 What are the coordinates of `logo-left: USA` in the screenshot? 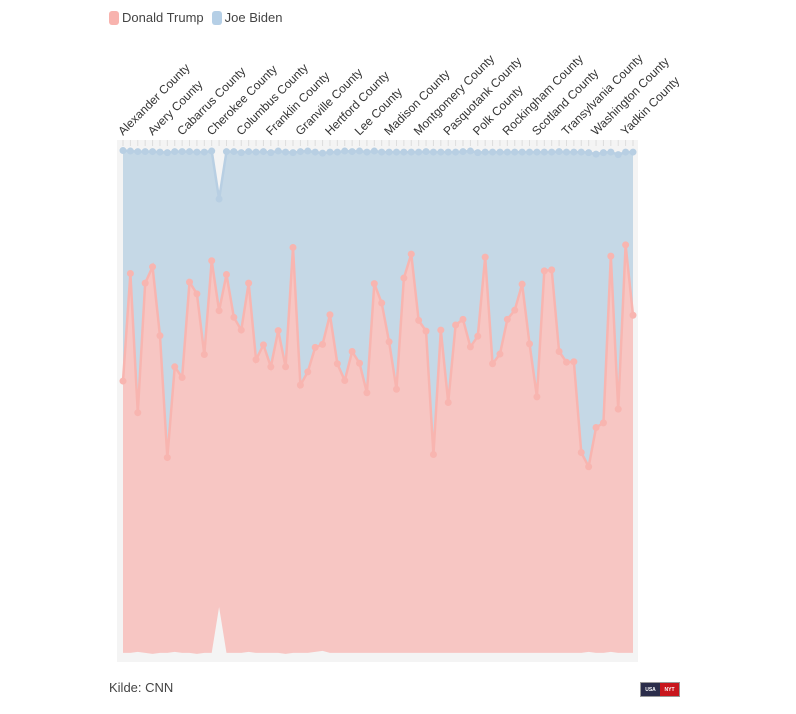 It's located at (650, 689).